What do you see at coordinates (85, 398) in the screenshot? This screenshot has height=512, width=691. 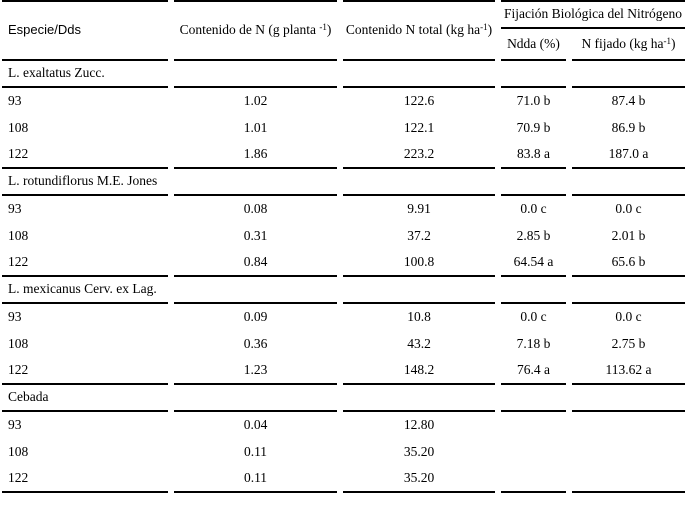 I see `section-title-cell: Cebada` at bounding box center [85, 398].